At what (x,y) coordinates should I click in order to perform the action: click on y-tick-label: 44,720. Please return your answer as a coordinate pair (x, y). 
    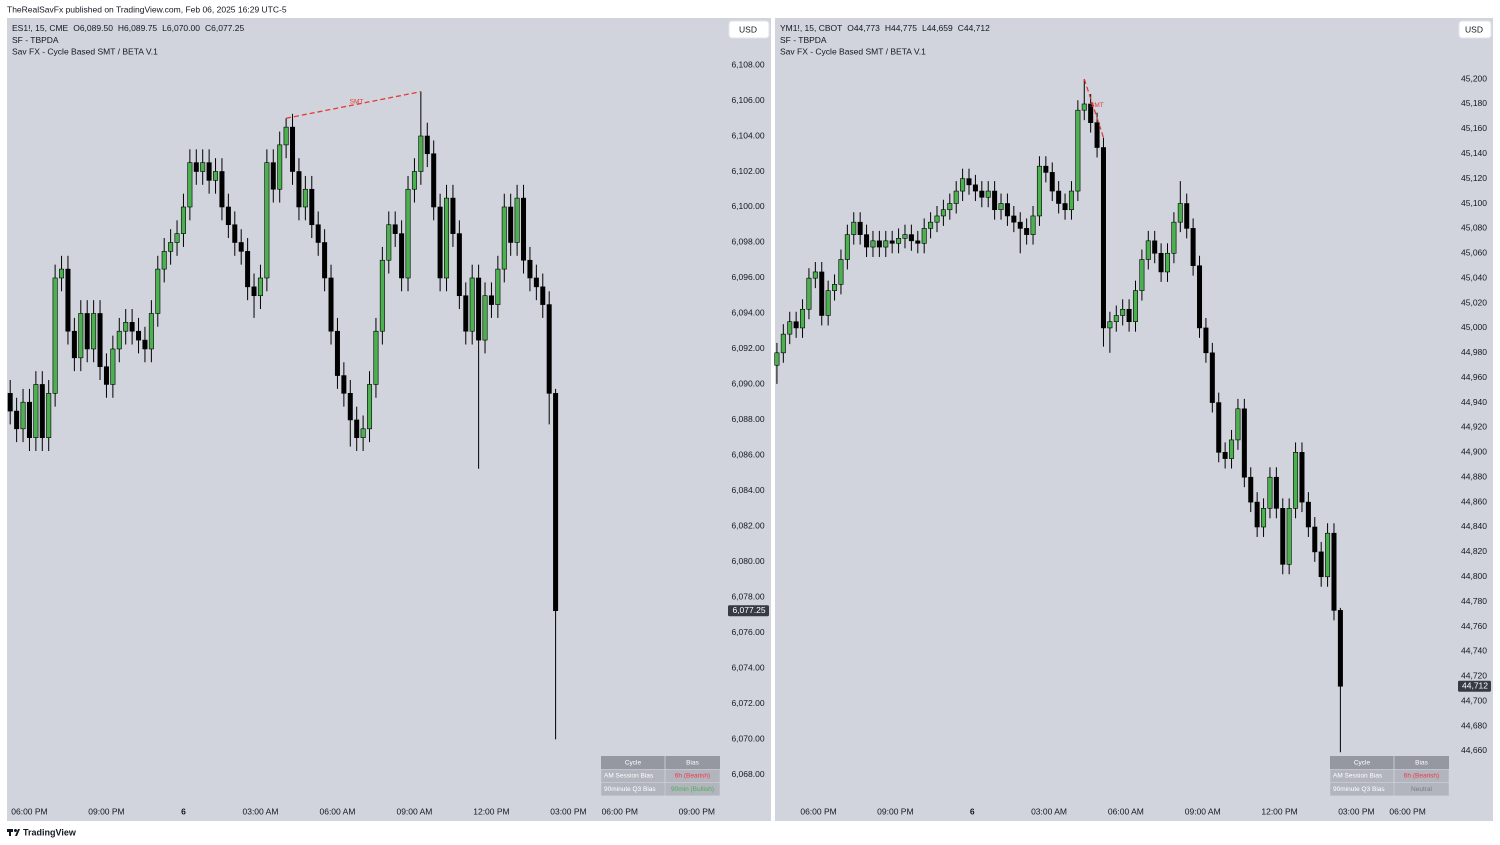
    Looking at the image, I should click on (1474, 676).